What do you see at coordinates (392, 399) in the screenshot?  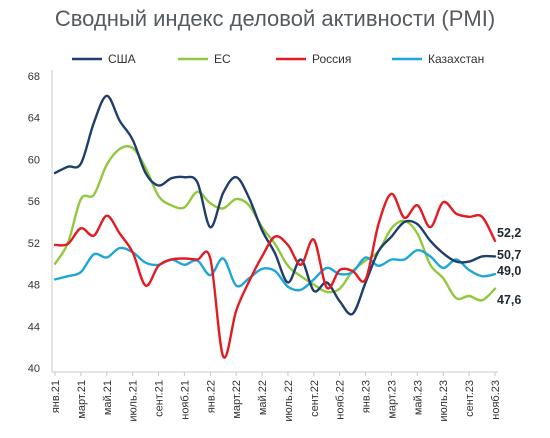 I see `x-tick-label: март.23` at bounding box center [392, 399].